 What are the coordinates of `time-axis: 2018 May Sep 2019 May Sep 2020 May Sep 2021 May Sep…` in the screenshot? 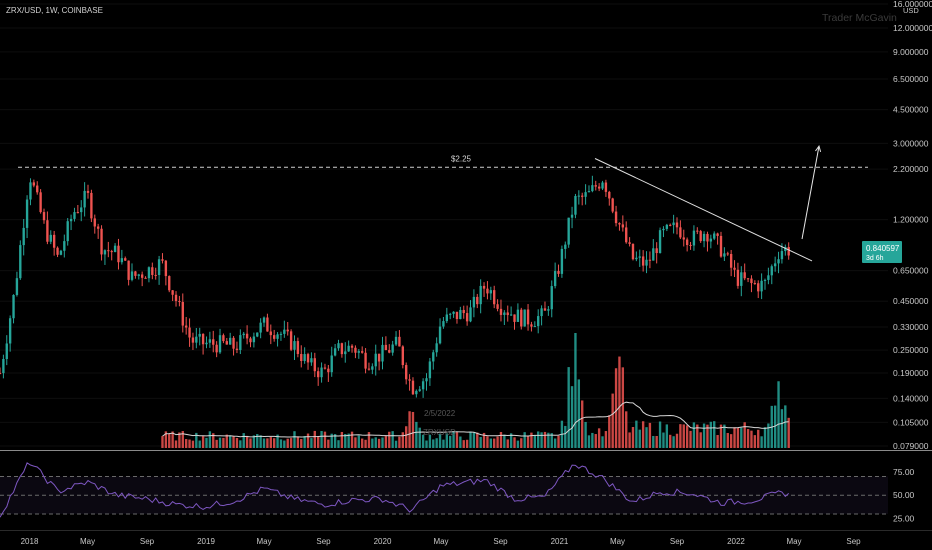 It's located at (466, 538).